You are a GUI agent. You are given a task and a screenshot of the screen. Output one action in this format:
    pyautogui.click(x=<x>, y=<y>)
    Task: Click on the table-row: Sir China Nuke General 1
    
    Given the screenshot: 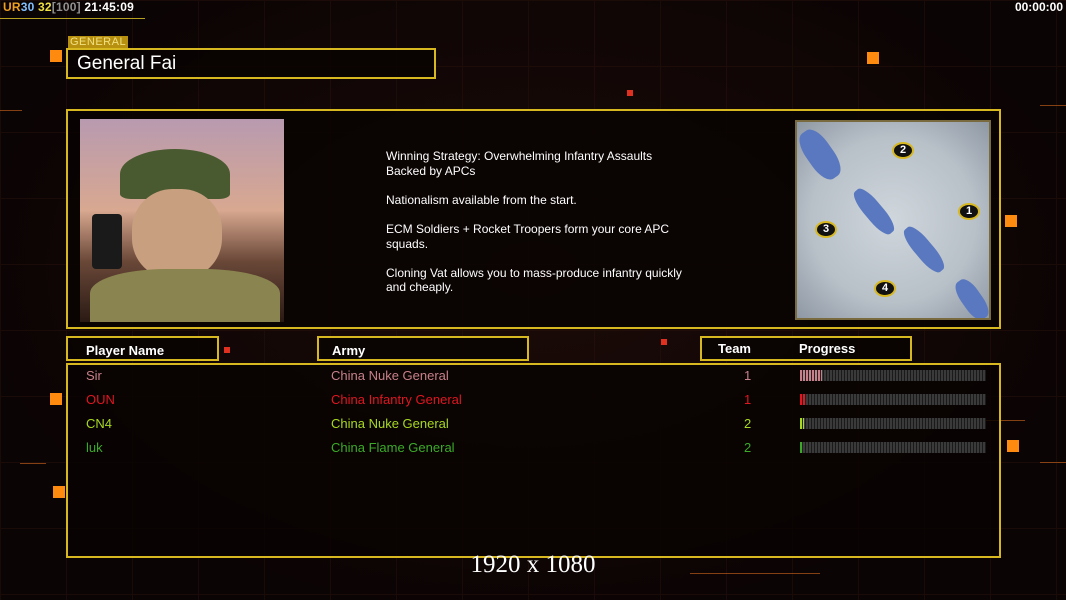 What is the action you would take?
    pyautogui.click(x=533, y=376)
    